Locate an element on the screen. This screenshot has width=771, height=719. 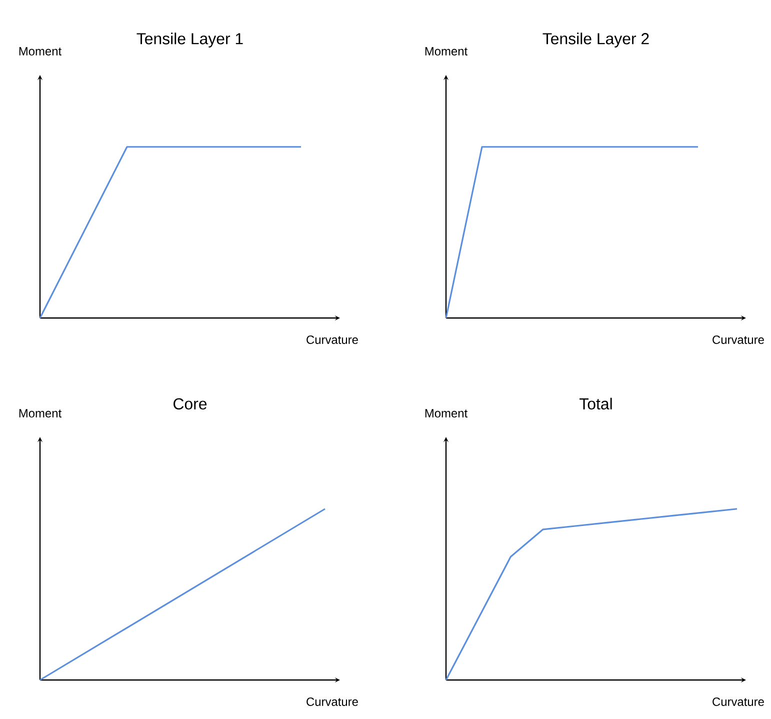
chart-title: Total is located at coordinates (596, 404).